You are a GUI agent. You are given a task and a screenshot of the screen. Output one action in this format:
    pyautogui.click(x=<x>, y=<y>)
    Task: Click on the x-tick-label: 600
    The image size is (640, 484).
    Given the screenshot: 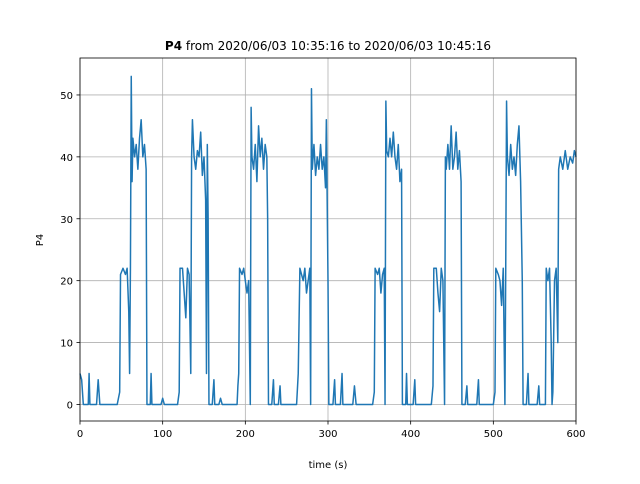 What is the action you would take?
    pyautogui.click(x=575, y=434)
    